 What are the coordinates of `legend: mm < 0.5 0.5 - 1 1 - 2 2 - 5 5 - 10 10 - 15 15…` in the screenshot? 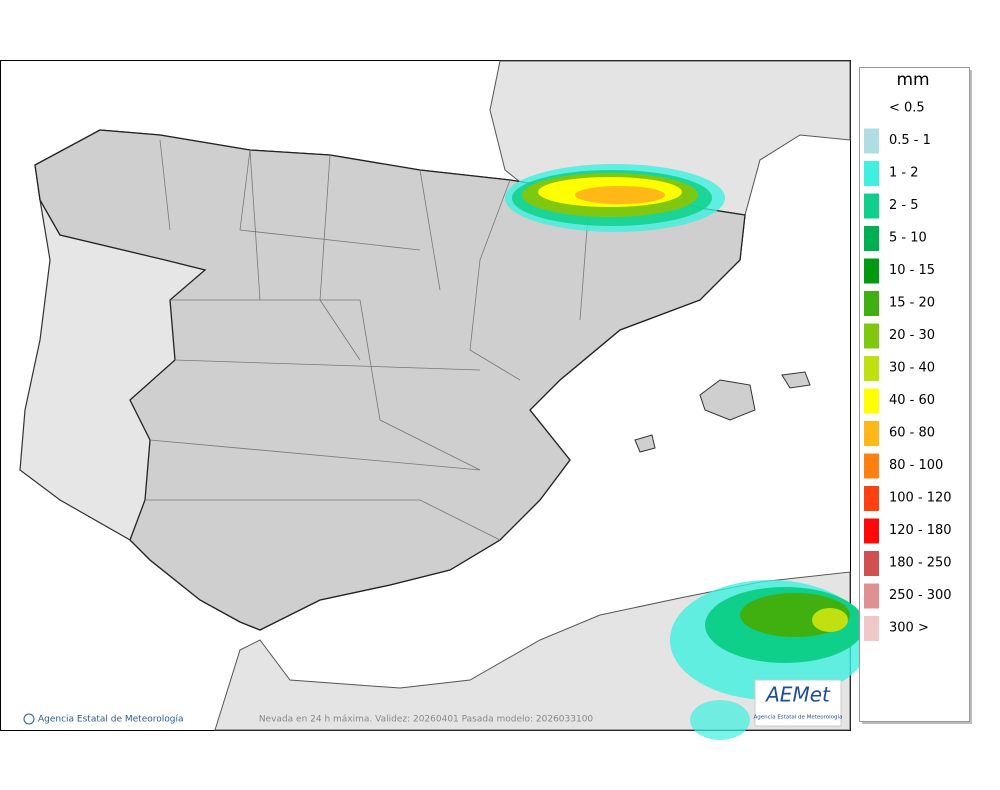 It's located at (915, 395).